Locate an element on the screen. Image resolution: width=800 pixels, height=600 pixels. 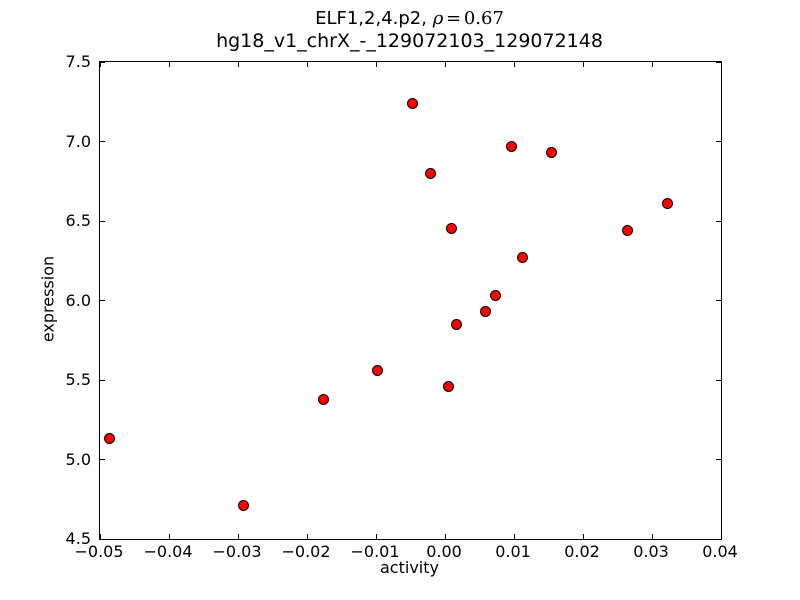
x-axis-label: activity is located at coordinates (409, 567).